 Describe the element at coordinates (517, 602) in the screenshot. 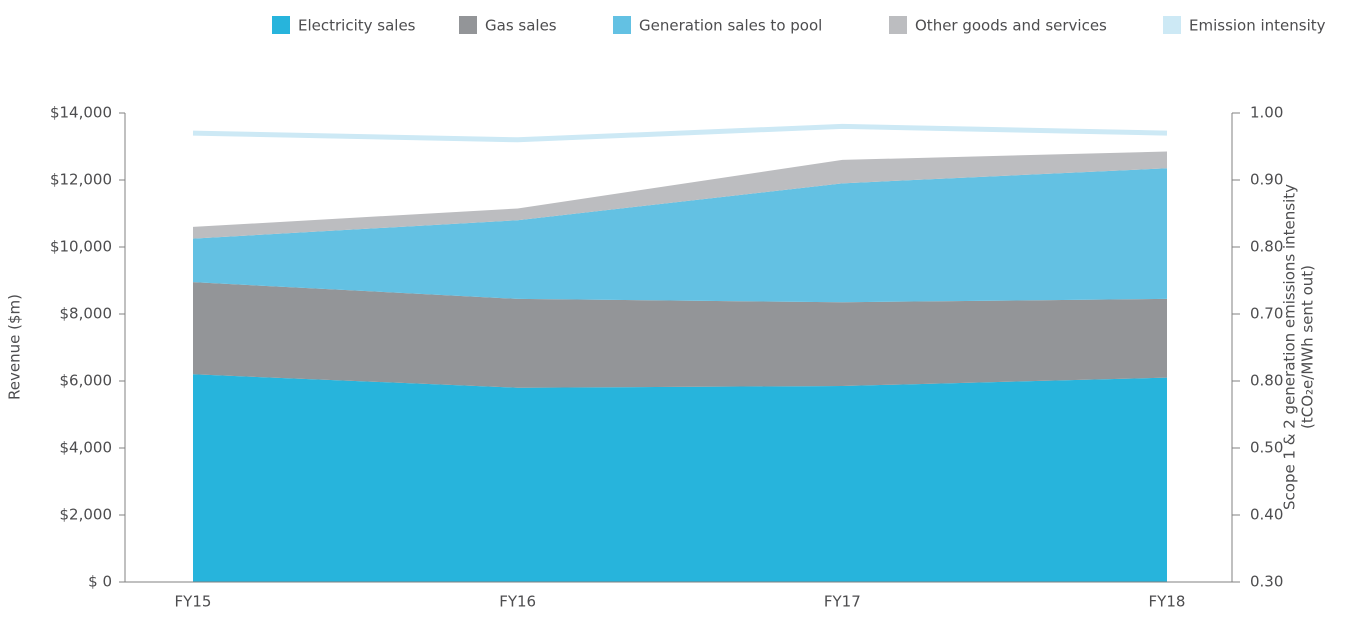

I see `x-tick-label: FY16` at that location.